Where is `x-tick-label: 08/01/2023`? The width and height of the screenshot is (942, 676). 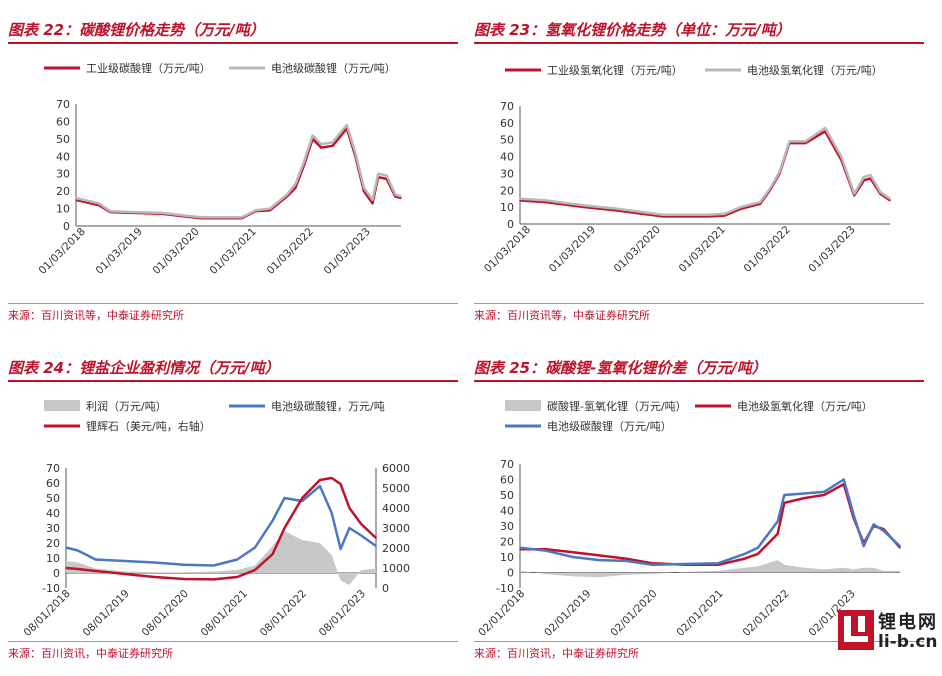 x-tick-label: 08/01/2023 is located at coordinates (342, 613).